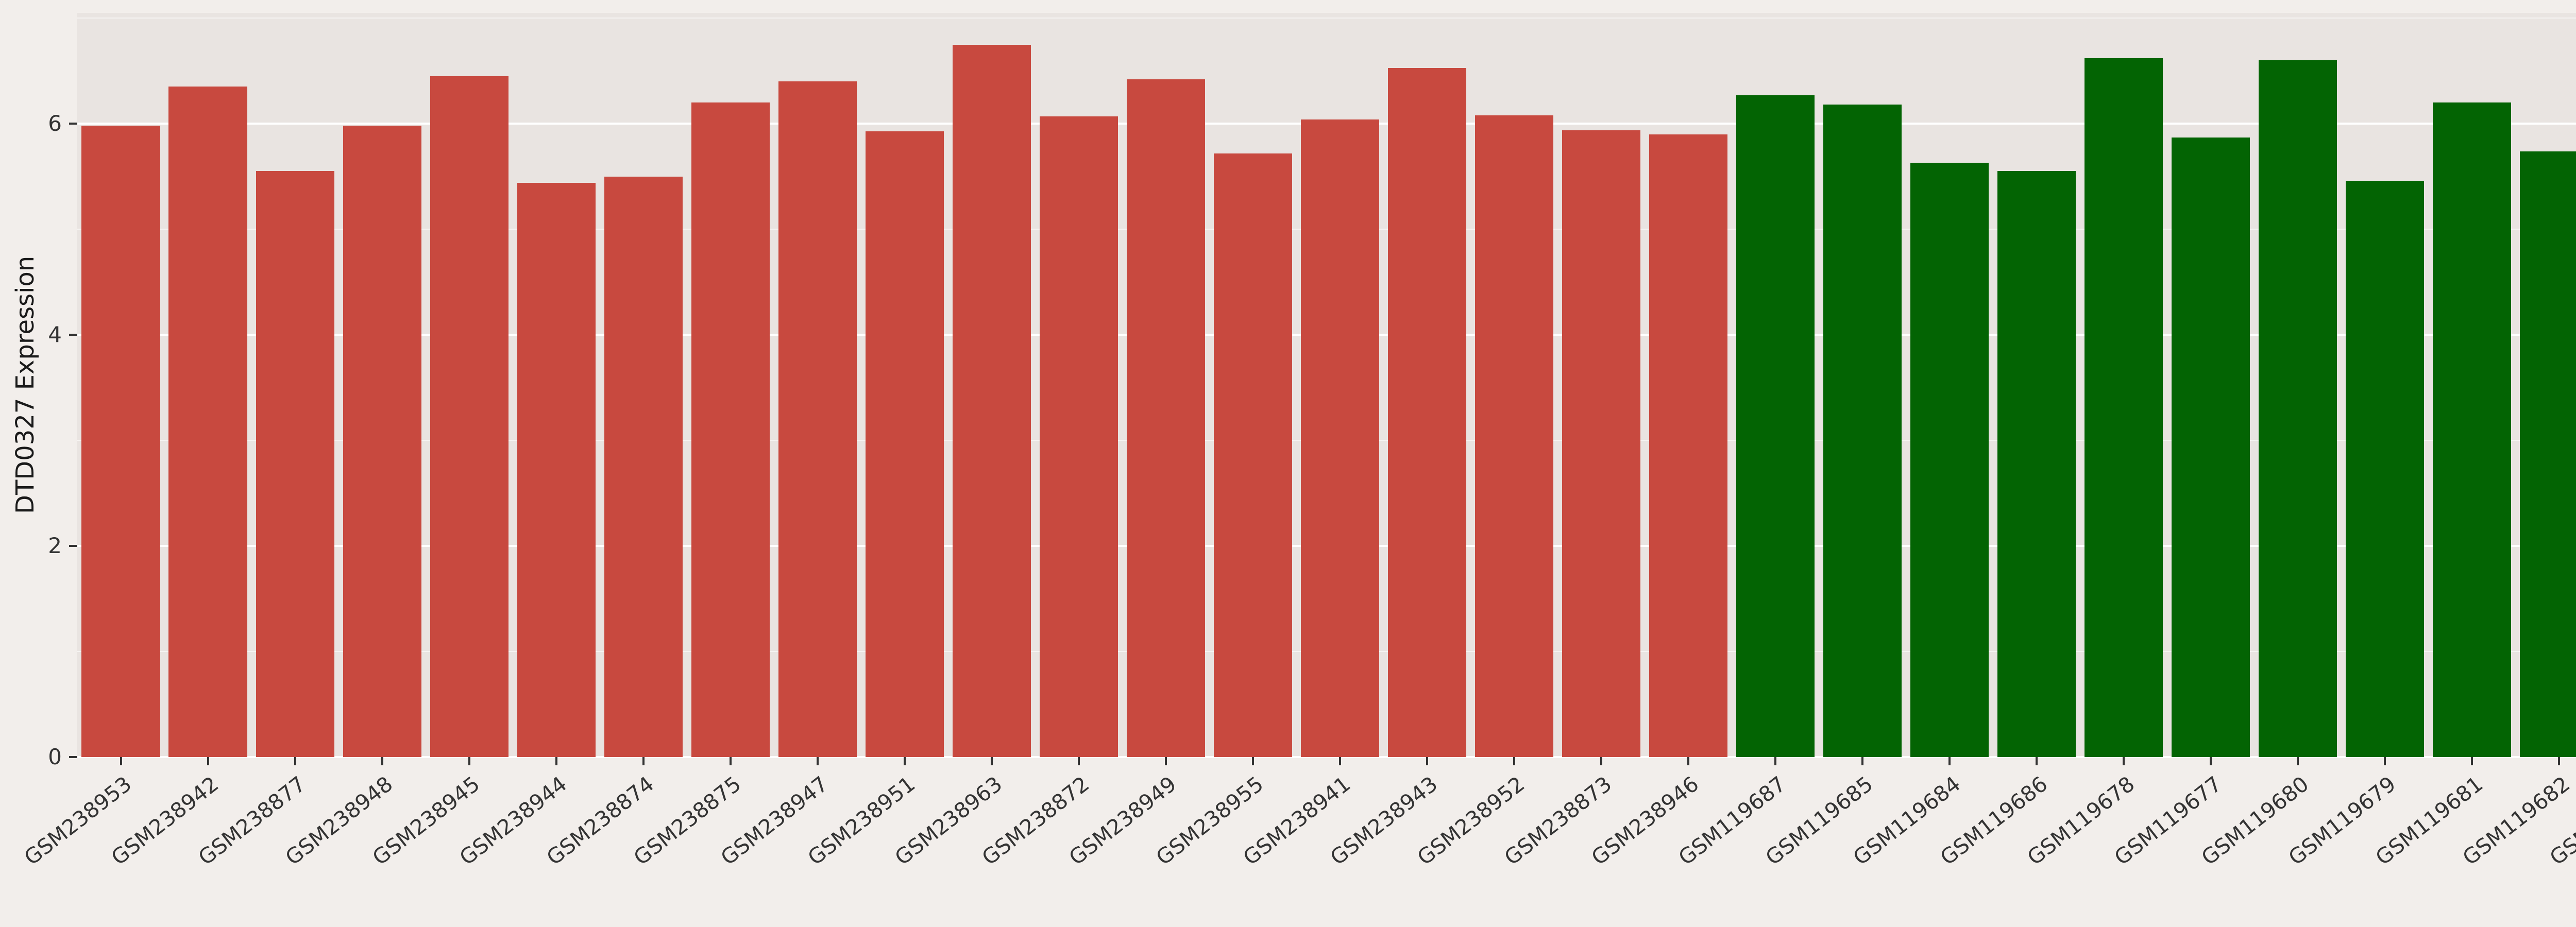  What do you see at coordinates (55, 546) in the screenshot?
I see `y-tick-label: 2` at bounding box center [55, 546].